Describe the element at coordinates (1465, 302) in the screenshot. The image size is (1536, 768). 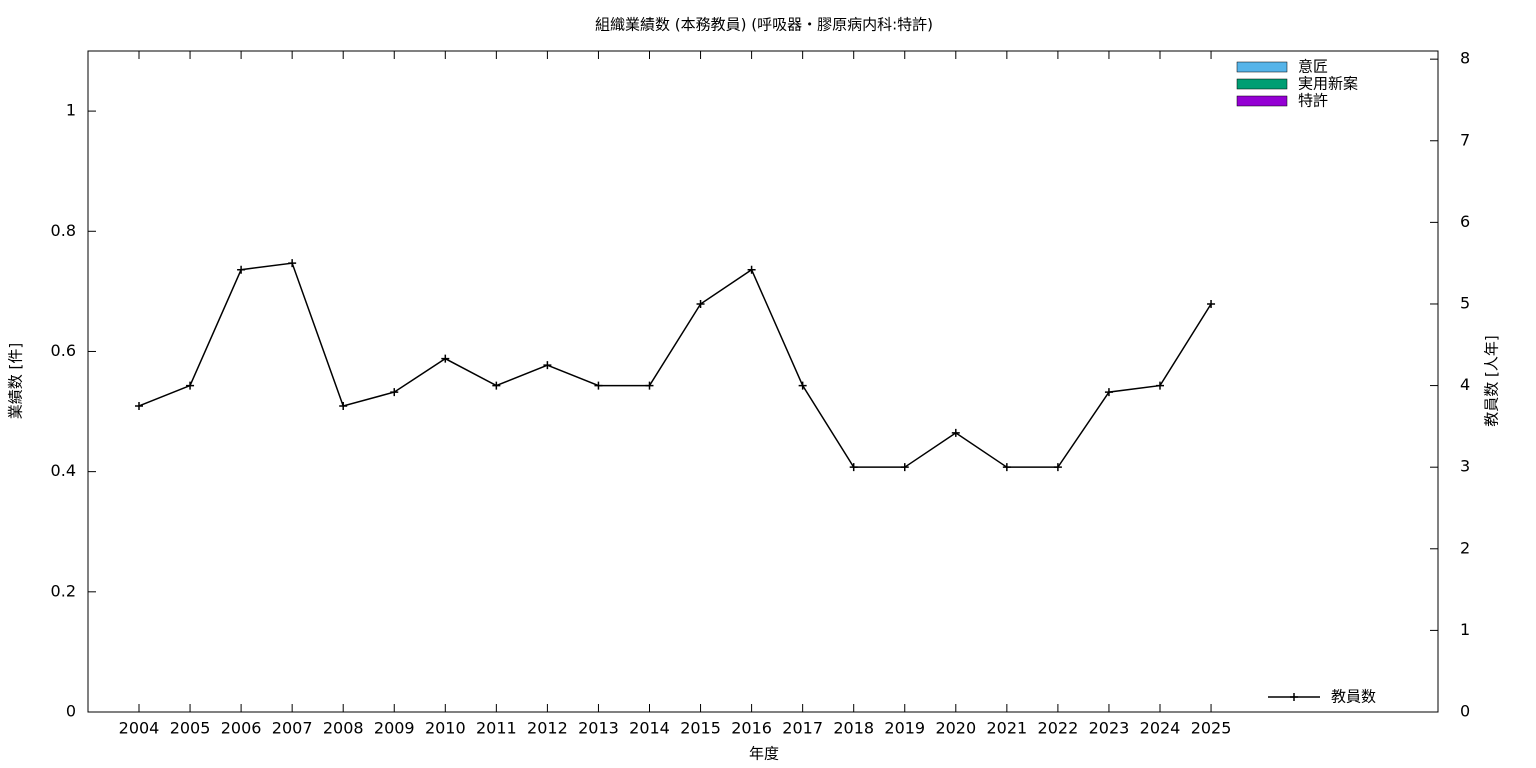
I see `y2-tick-label: 5` at that location.